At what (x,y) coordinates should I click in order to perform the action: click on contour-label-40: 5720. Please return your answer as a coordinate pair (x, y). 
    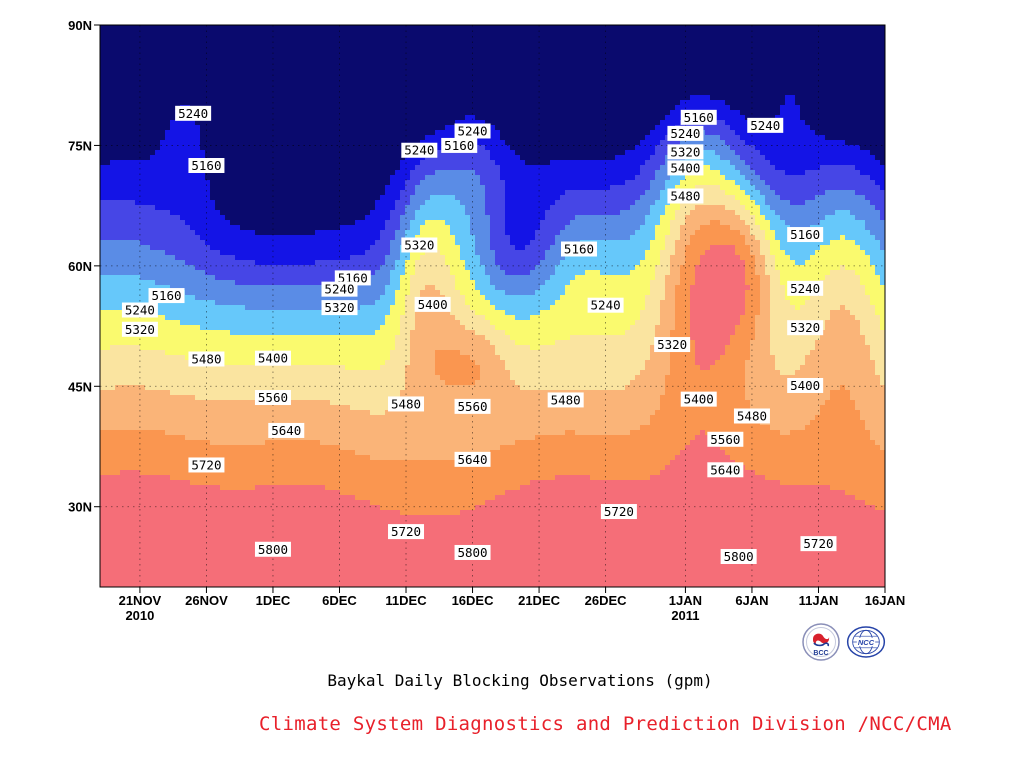
    Looking at the image, I should click on (406, 531).